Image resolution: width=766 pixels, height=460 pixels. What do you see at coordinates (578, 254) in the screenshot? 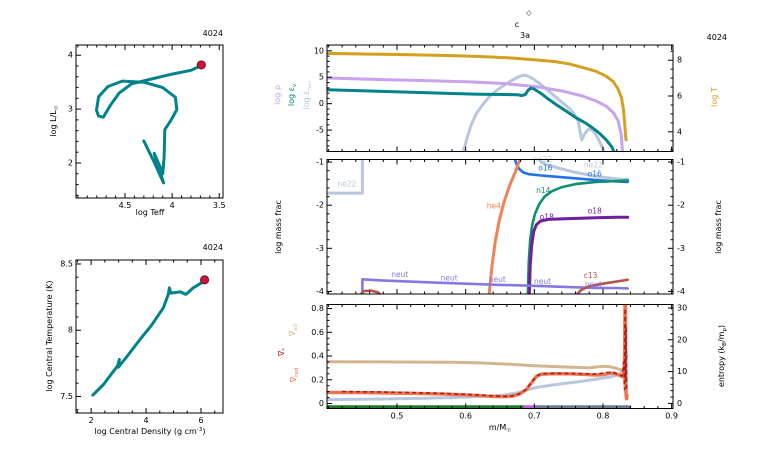
I see `series-o18` at bounding box center [578, 254].